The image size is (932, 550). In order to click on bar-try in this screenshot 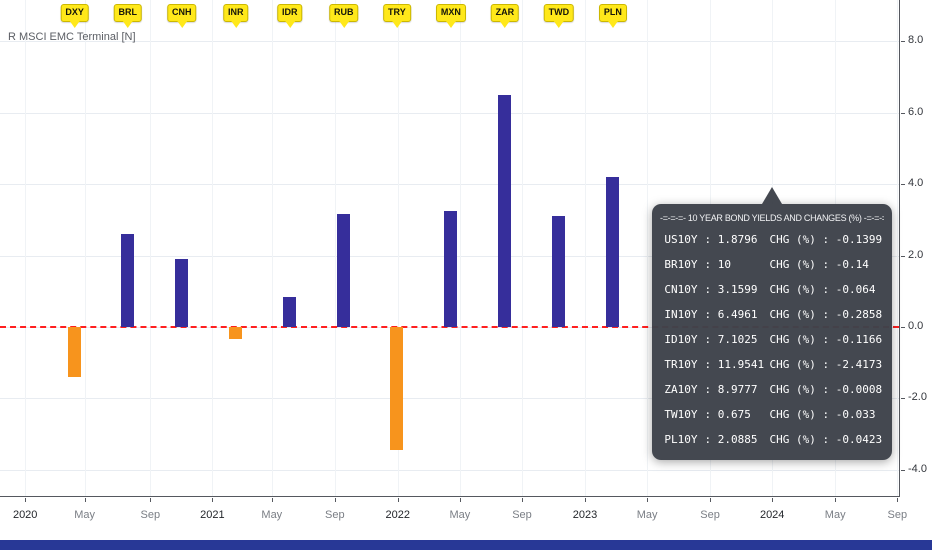, I will do `click(397, 388)`.